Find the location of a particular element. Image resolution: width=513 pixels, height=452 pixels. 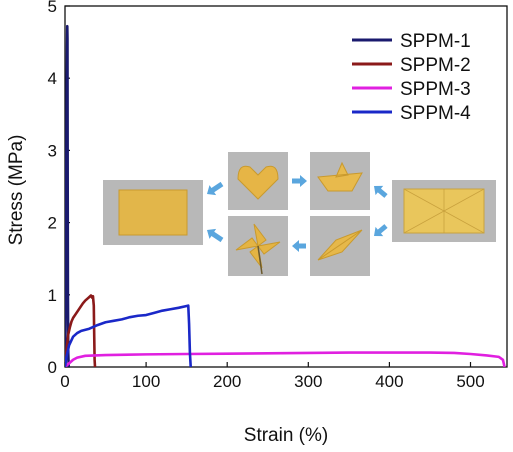

photo-paper-plane is located at coordinates (340, 246).